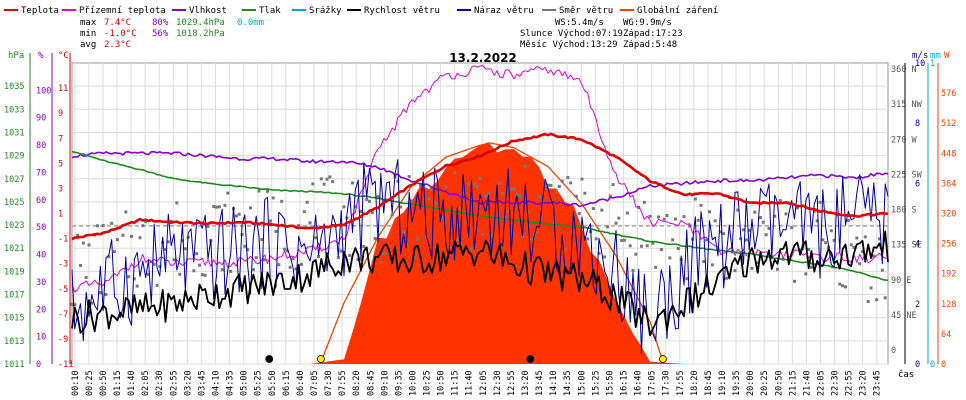  What do you see at coordinates (413, 383) in the screenshot?
I see `x-tick-label: 10:00` at bounding box center [413, 383].